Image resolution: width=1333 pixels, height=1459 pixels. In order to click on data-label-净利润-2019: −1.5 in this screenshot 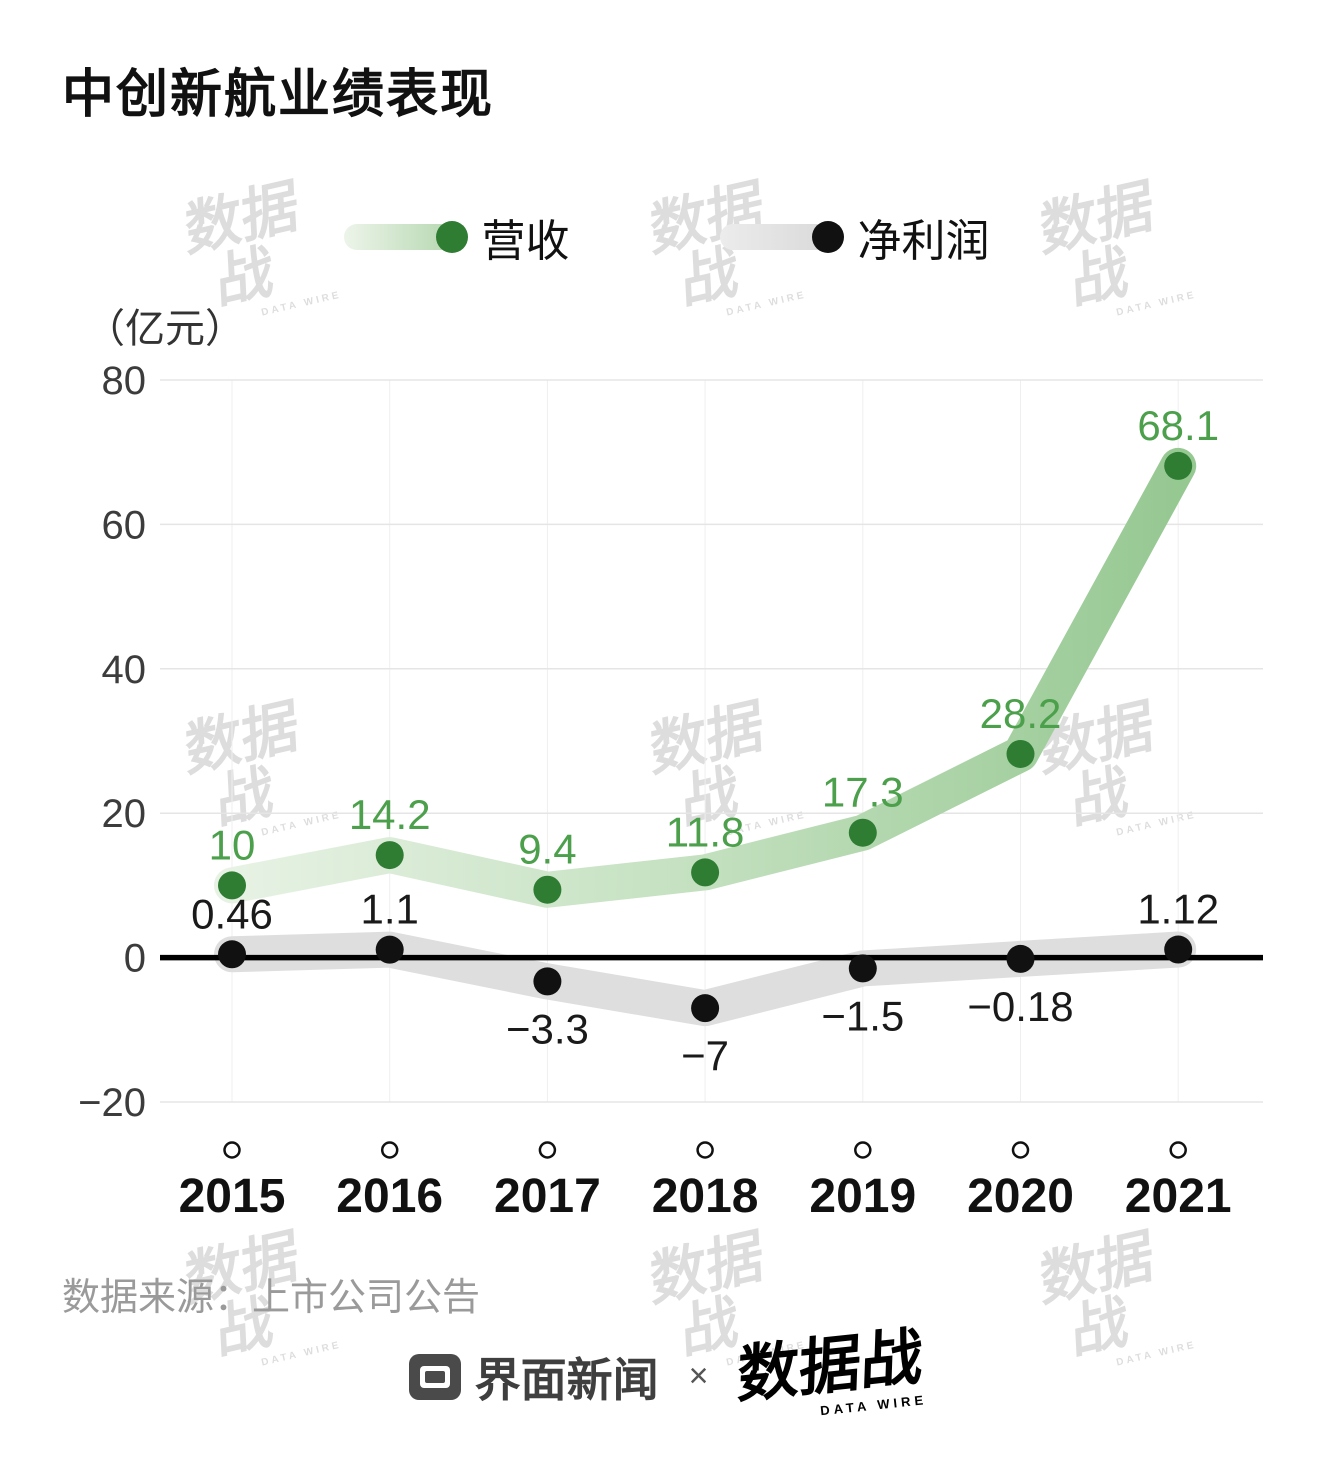, I will do `click(862, 1015)`.